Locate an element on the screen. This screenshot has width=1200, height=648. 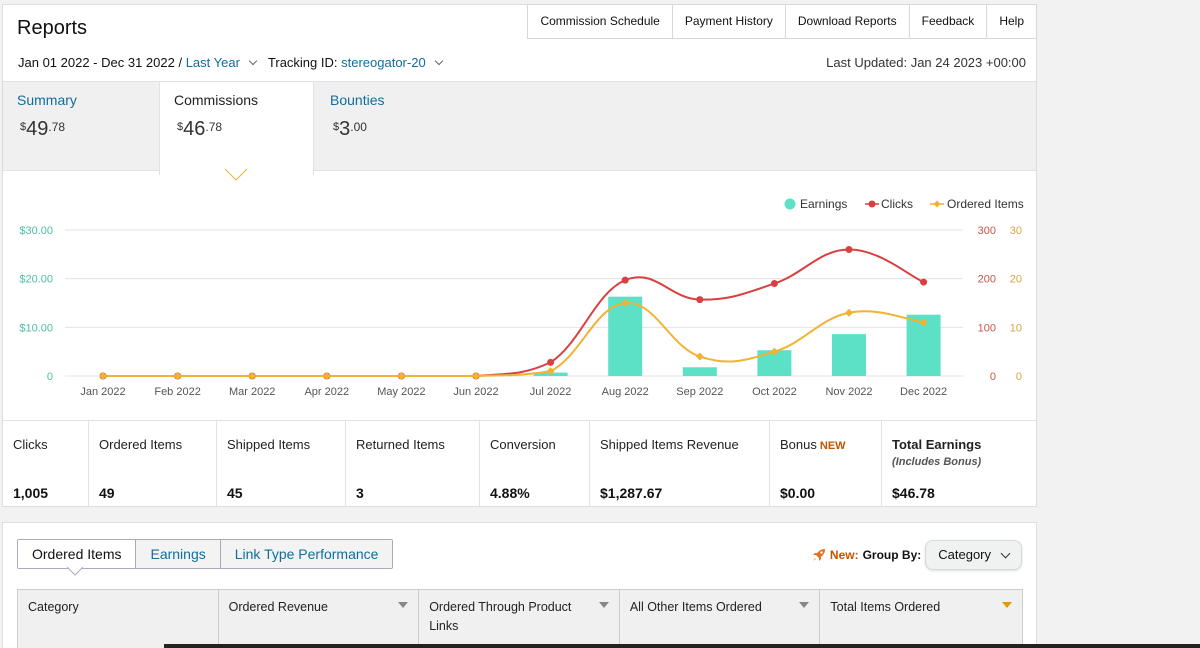
commission-schedule-button: Commission Schedule is located at coordinates (600, 21).